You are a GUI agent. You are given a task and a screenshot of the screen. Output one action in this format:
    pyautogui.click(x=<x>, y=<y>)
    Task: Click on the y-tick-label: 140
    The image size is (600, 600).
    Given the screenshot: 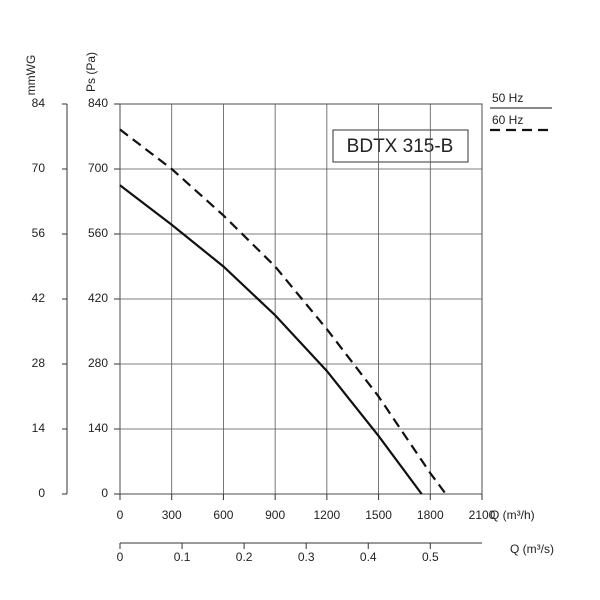 What is the action you would take?
    pyautogui.click(x=98, y=428)
    